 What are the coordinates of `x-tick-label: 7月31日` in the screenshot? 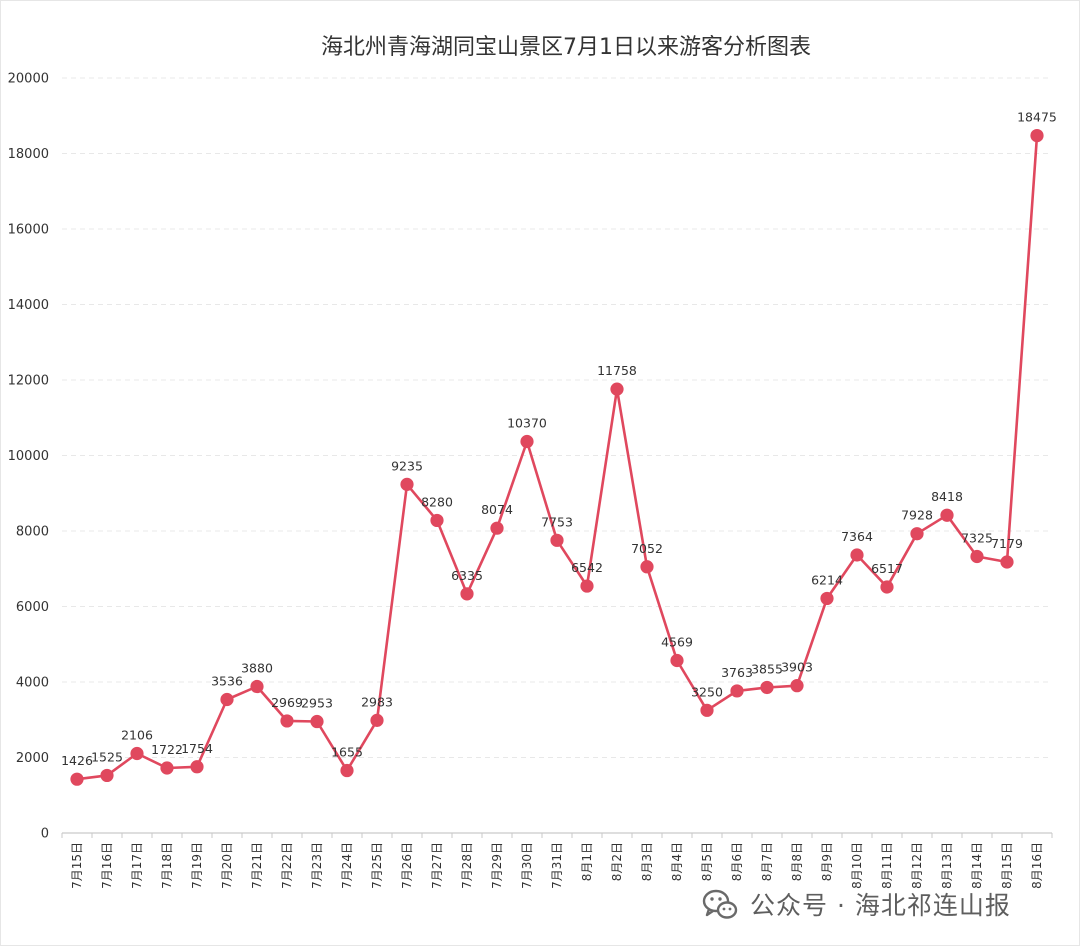 It's located at (557, 865).